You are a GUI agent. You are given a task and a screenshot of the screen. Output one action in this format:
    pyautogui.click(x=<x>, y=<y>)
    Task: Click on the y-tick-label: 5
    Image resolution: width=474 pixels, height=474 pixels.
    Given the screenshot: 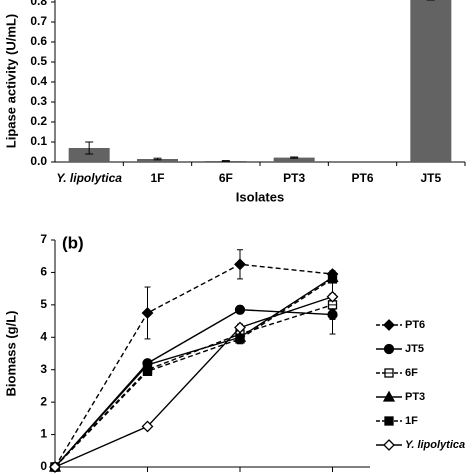 What is the action you would take?
    pyautogui.click(x=43, y=304)
    